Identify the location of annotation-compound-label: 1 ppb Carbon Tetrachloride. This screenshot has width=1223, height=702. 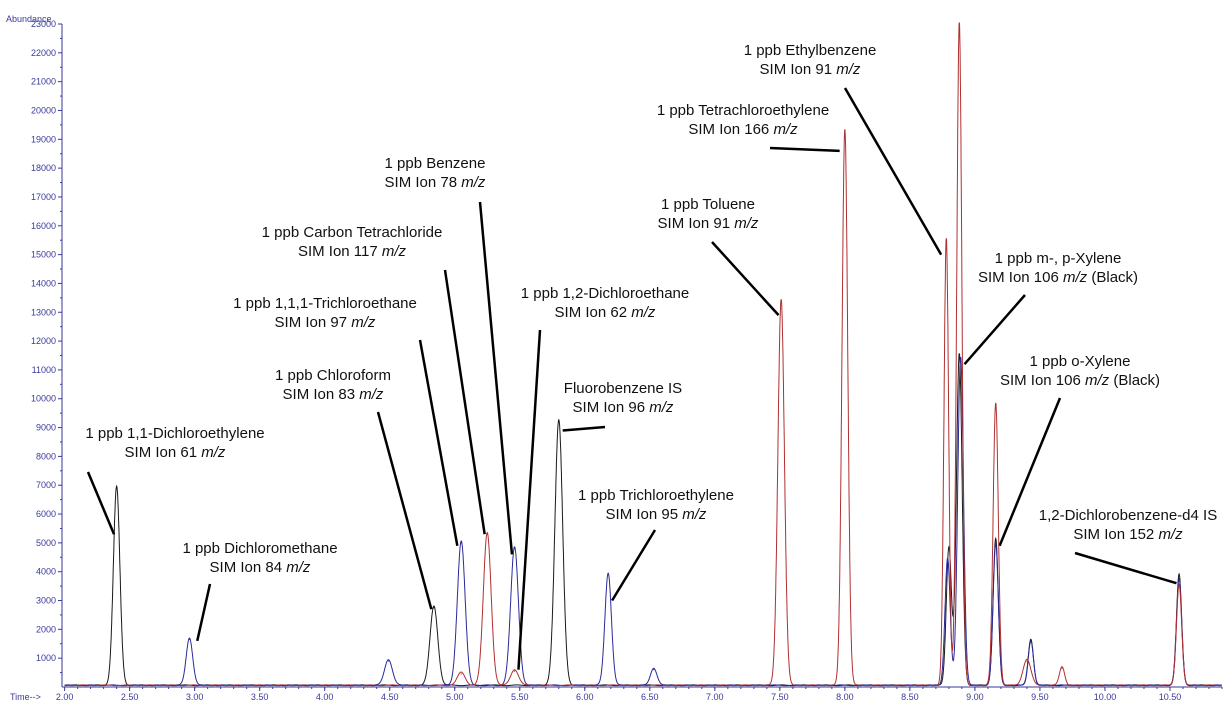
(352, 232).